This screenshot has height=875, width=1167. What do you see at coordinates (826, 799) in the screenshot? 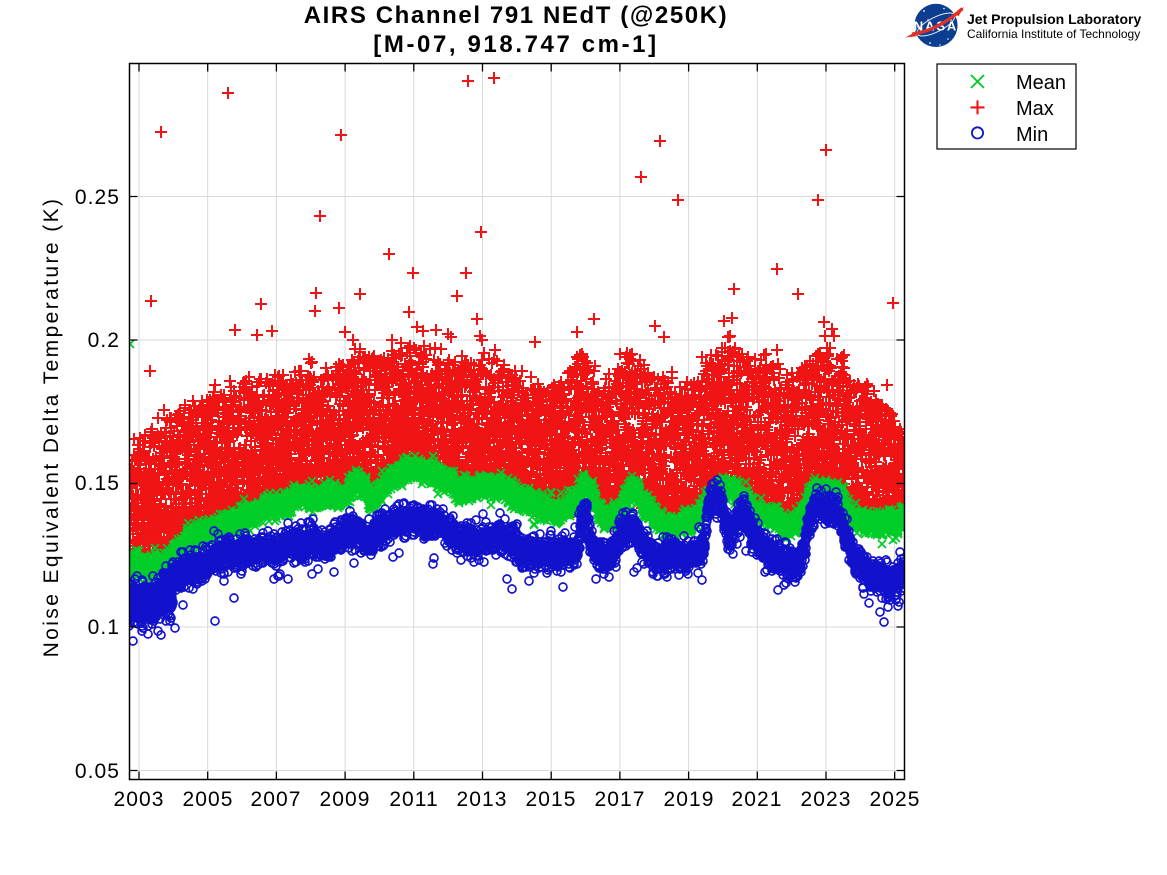
I see `svg-text: 2023` at bounding box center [826, 799].